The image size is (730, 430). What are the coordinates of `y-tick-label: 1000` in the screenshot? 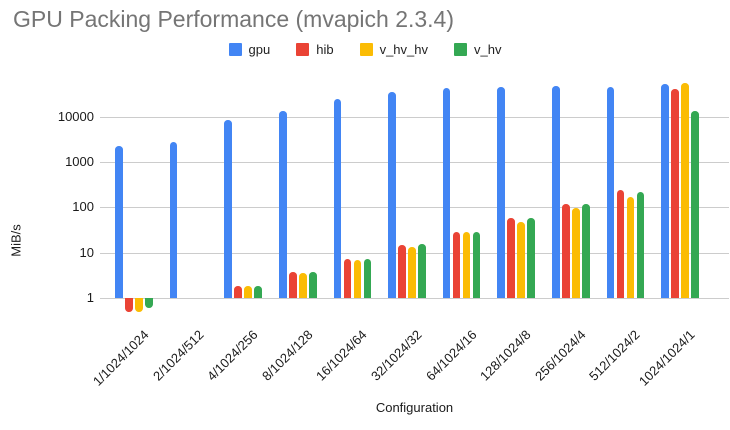 It's located at (79, 162).